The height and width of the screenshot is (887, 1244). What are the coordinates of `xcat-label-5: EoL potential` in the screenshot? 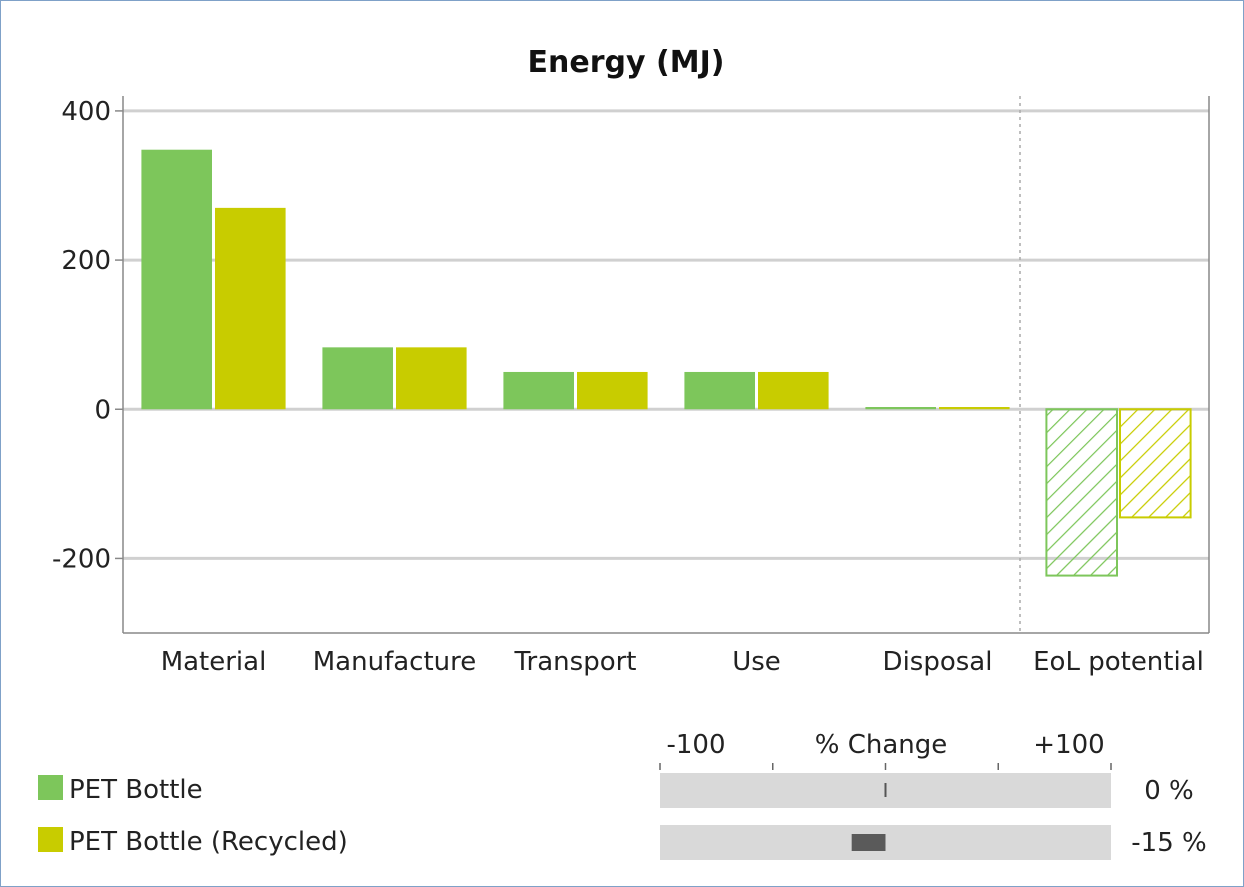 It's located at (1118, 662).